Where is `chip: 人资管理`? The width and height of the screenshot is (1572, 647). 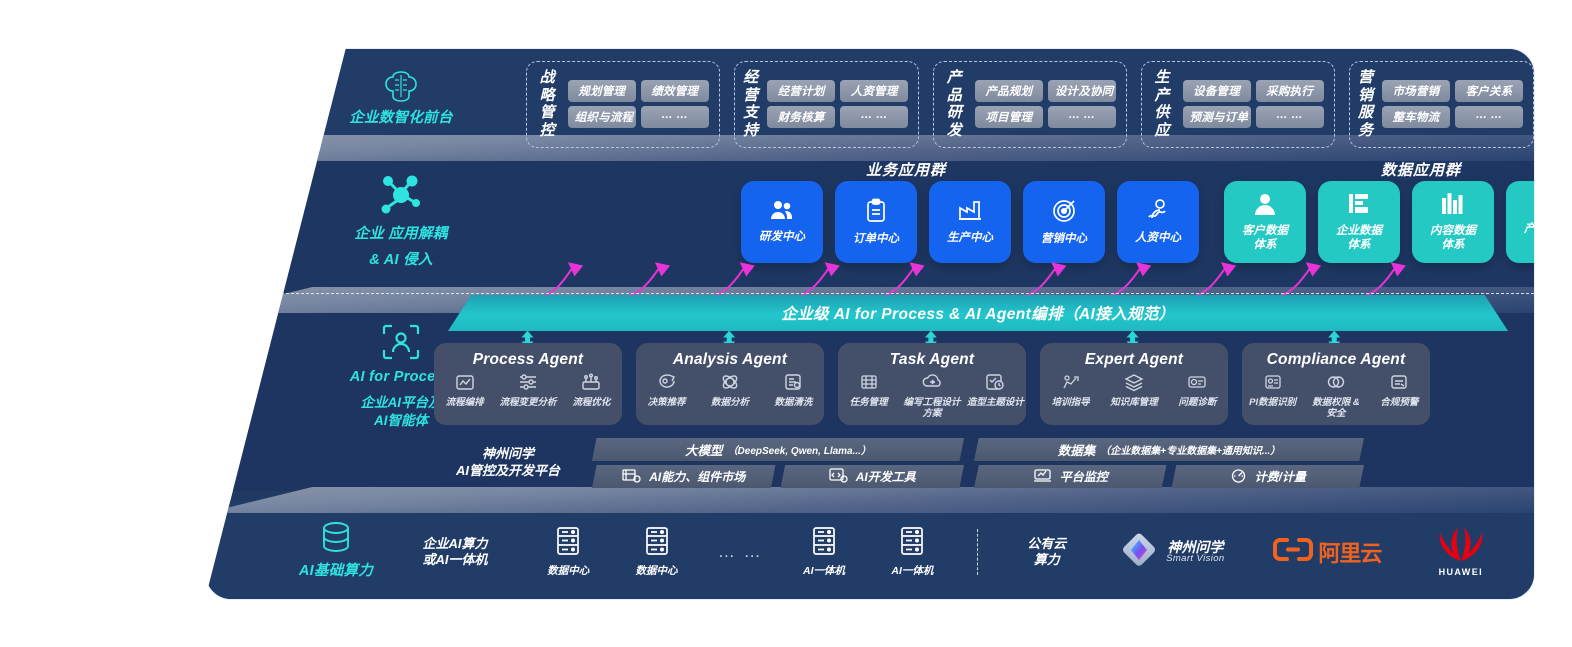
chip: 人资管理 is located at coordinates (874, 91).